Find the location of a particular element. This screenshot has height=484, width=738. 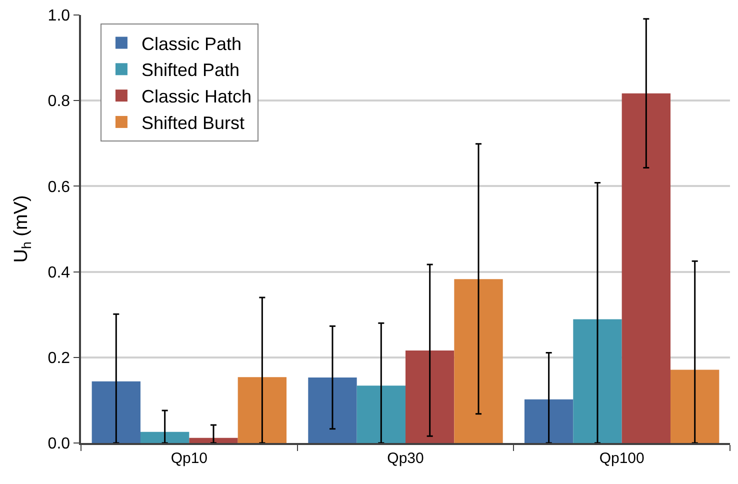

y-tick-label: 0.6 is located at coordinates (59, 187).